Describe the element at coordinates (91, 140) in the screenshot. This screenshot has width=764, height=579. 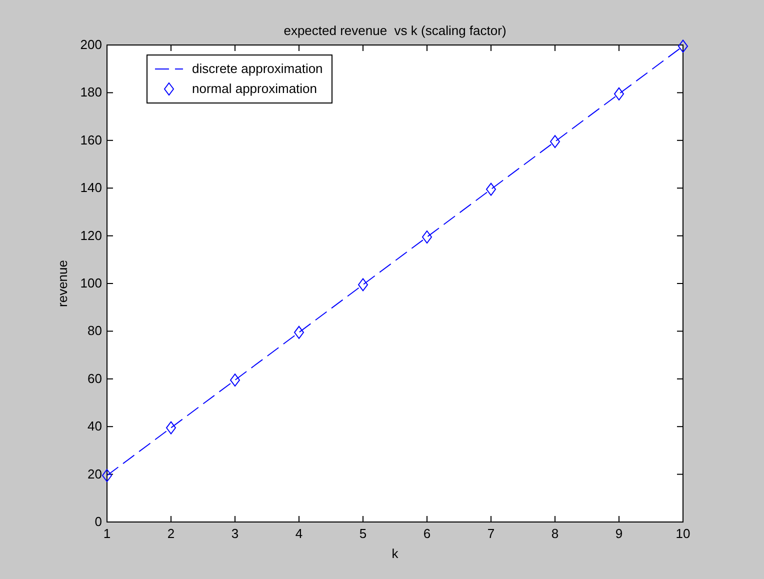
I see `y-tick-label: 160` at that location.